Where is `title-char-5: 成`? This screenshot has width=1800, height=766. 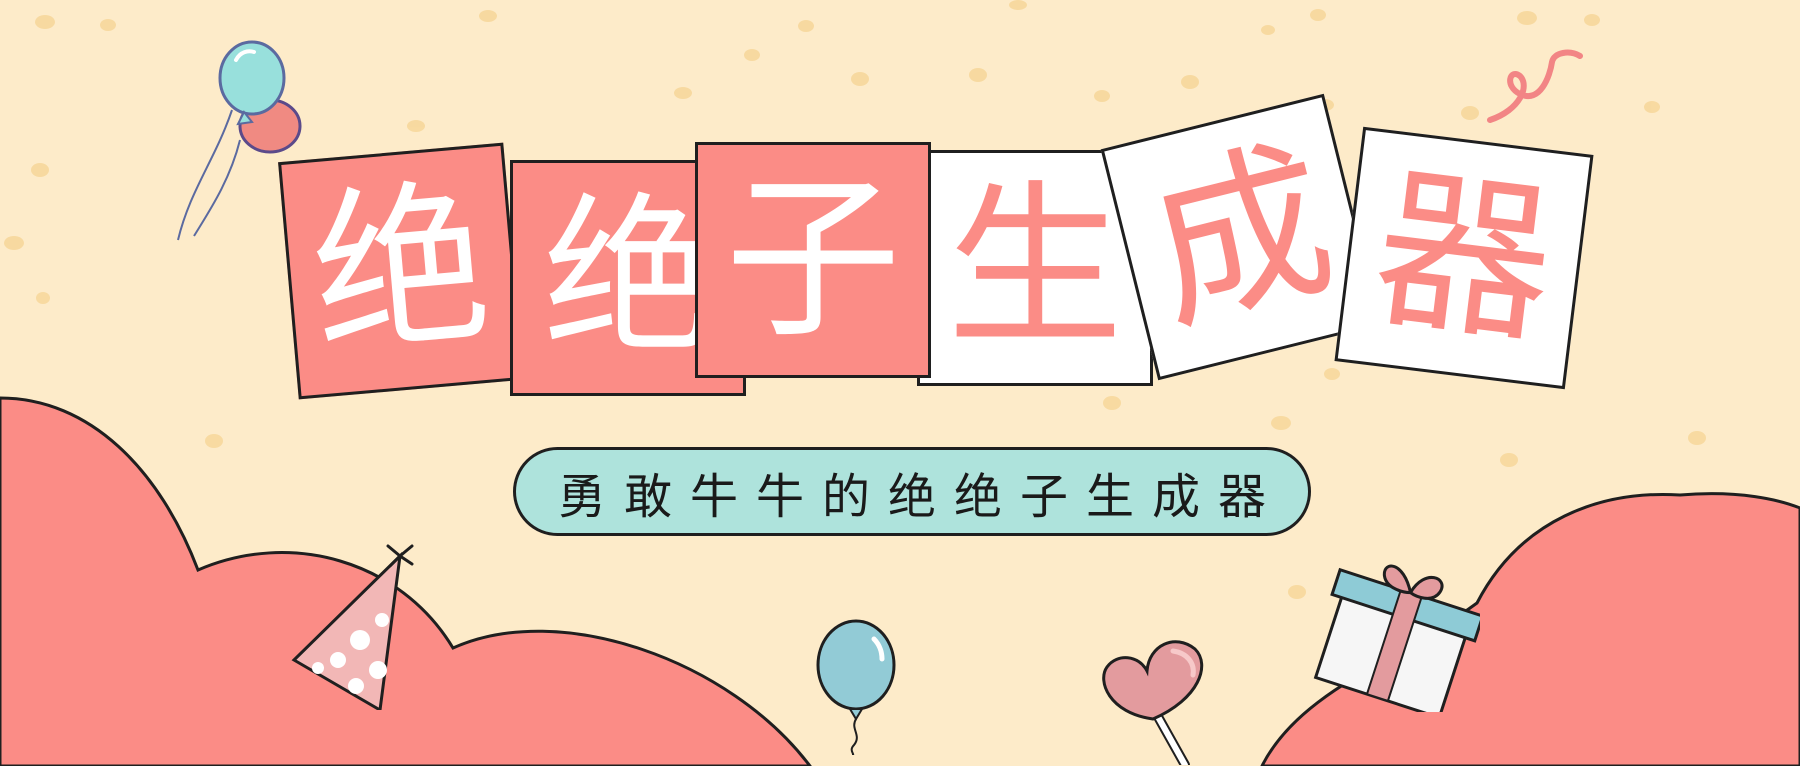 title-char-5: 成 is located at coordinates (1241, 236).